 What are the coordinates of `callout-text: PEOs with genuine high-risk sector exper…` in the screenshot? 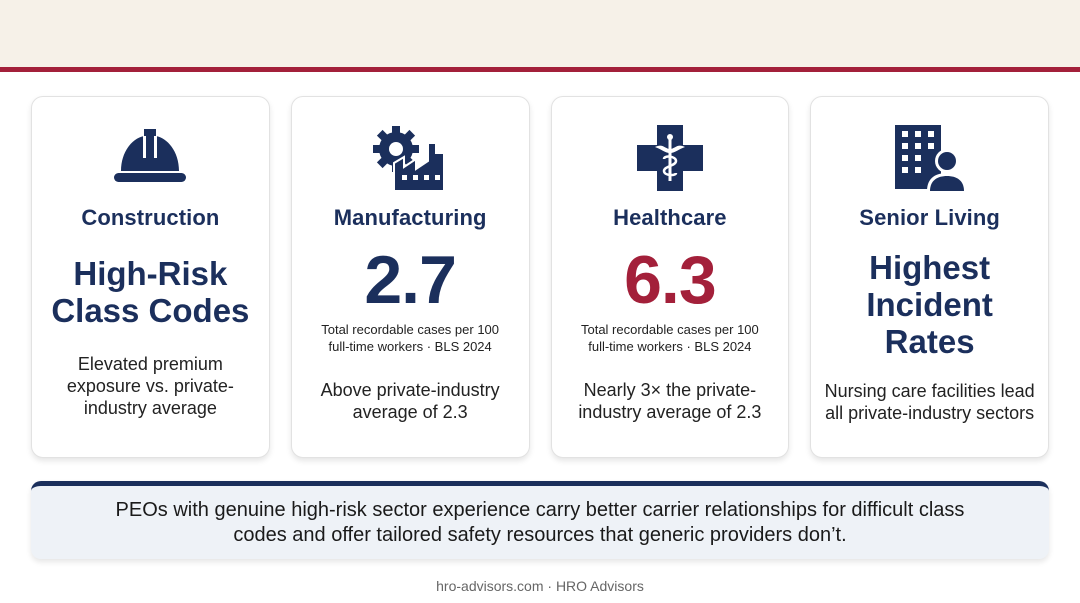 It's located at (540, 522).